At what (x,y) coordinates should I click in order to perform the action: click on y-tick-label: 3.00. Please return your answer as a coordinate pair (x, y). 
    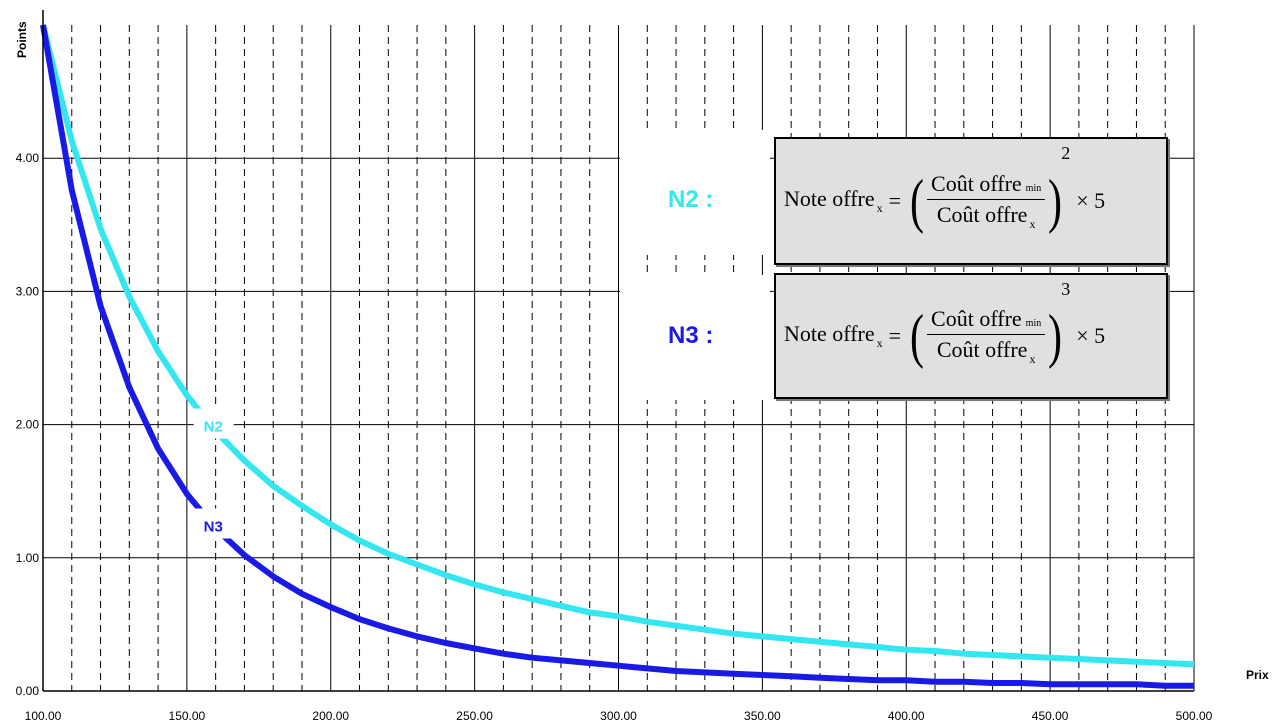
    Looking at the image, I should click on (28, 291).